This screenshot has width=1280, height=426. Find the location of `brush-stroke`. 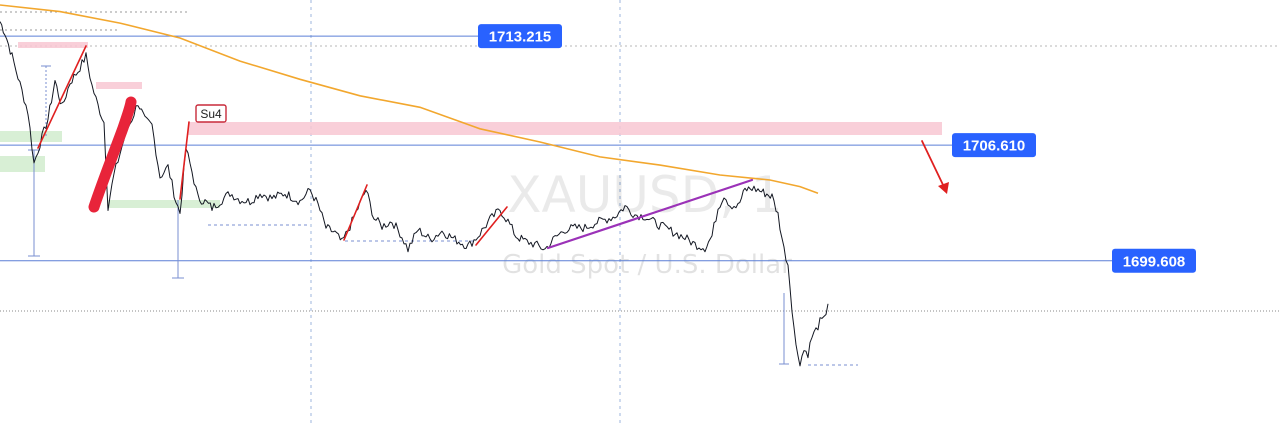

brush-stroke is located at coordinates (112, 154).